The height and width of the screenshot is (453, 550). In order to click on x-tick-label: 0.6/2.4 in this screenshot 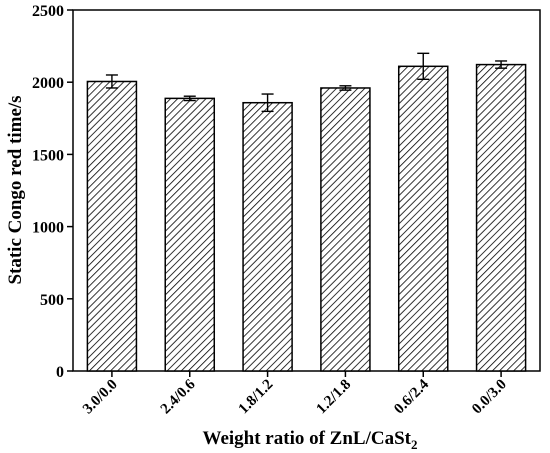, I will do `click(411, 396)`.